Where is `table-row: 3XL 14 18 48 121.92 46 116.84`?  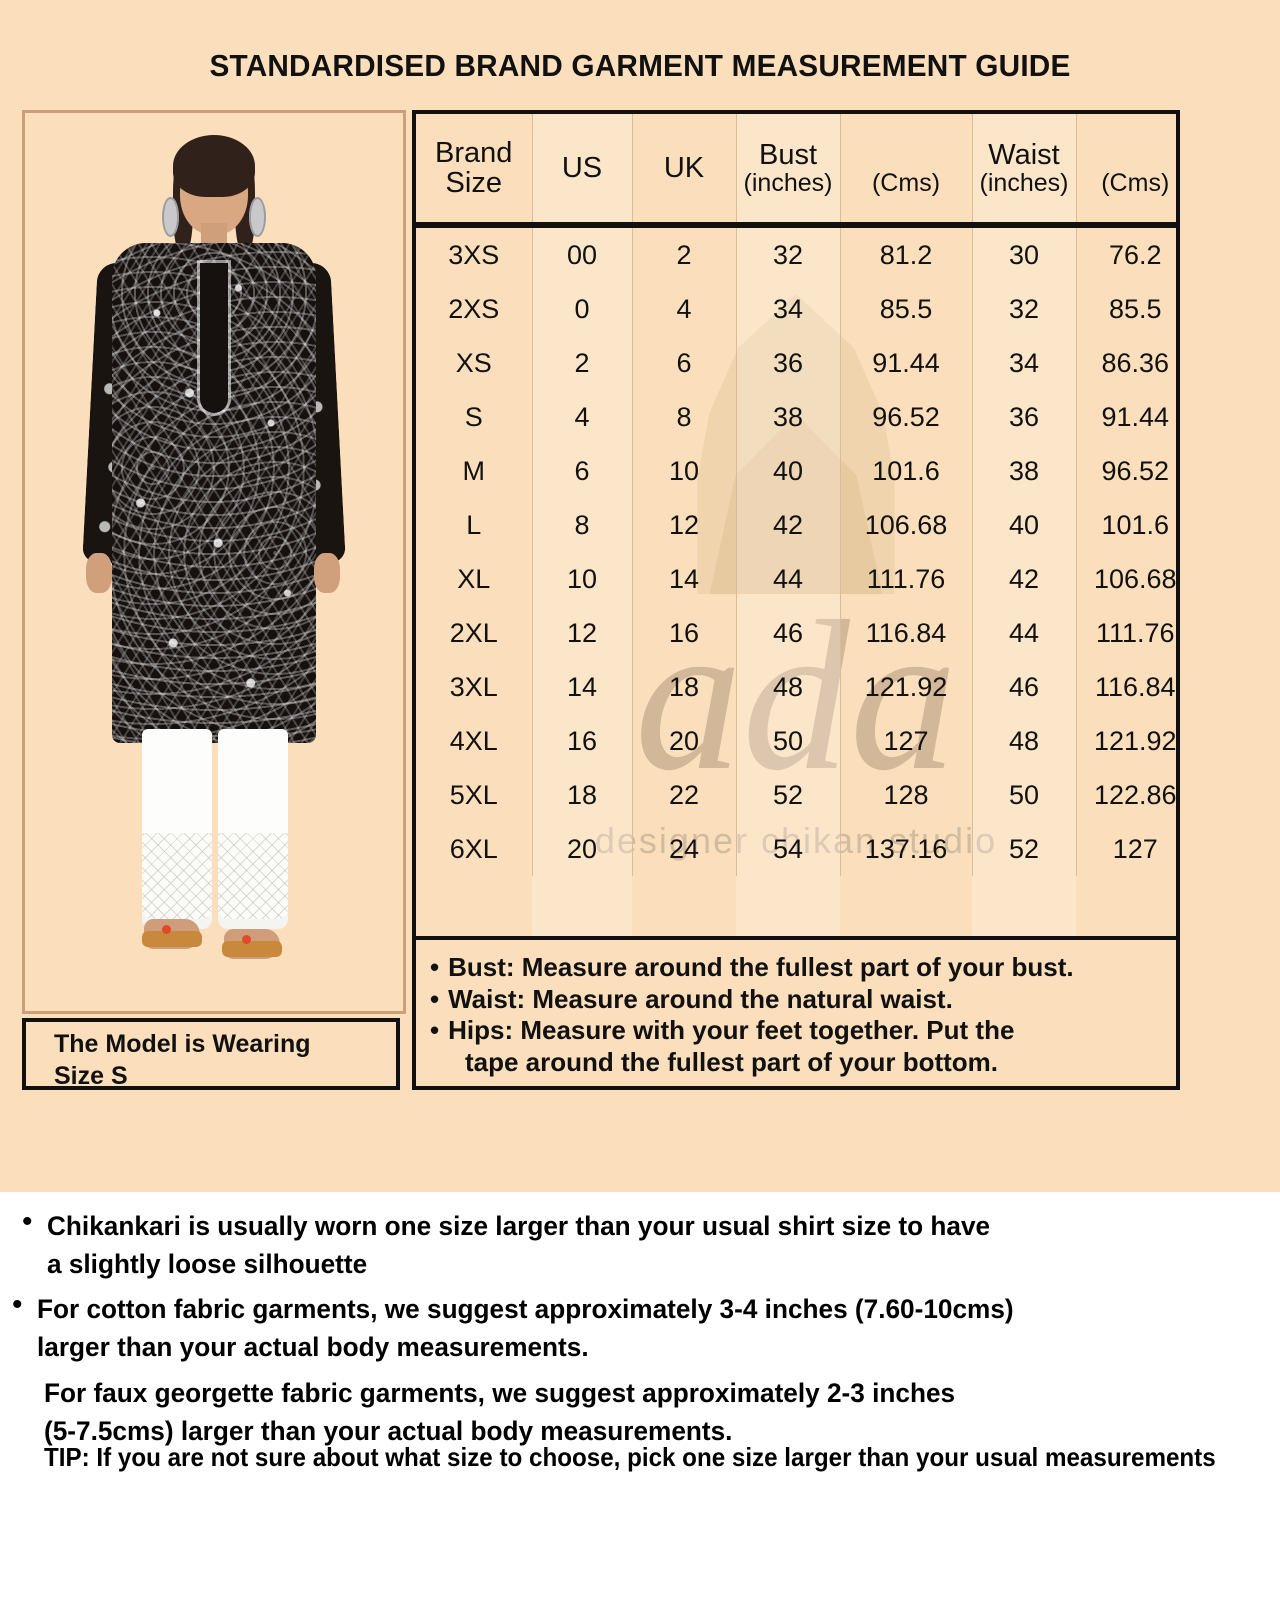 table-row: 3XL 14 18 48 121.92 46 116.84 is located at coordinates (796, 687).